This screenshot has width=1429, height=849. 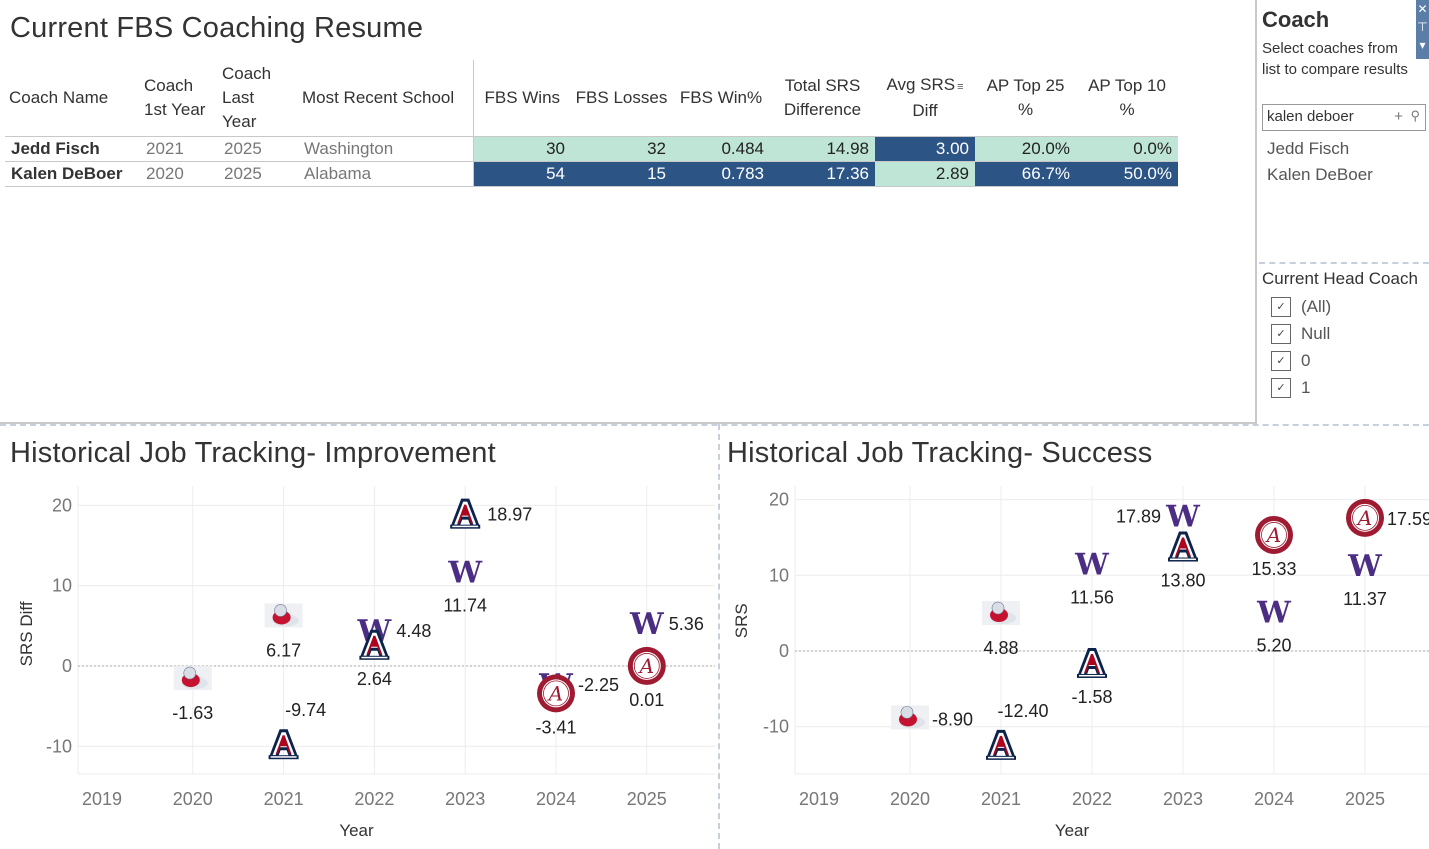 I want to click on filter-option-1: ✓ 1, so click(x=1290, y=388).